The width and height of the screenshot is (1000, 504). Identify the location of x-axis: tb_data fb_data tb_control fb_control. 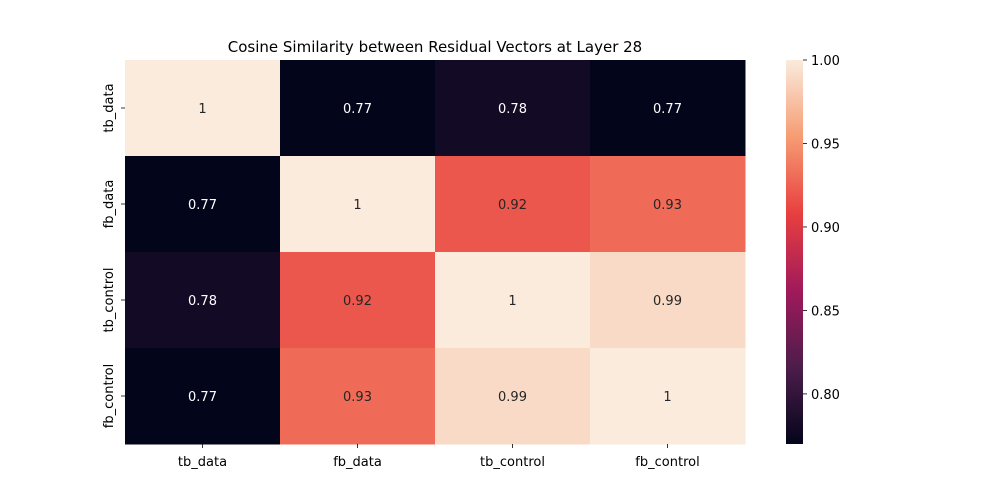
(439, 457).